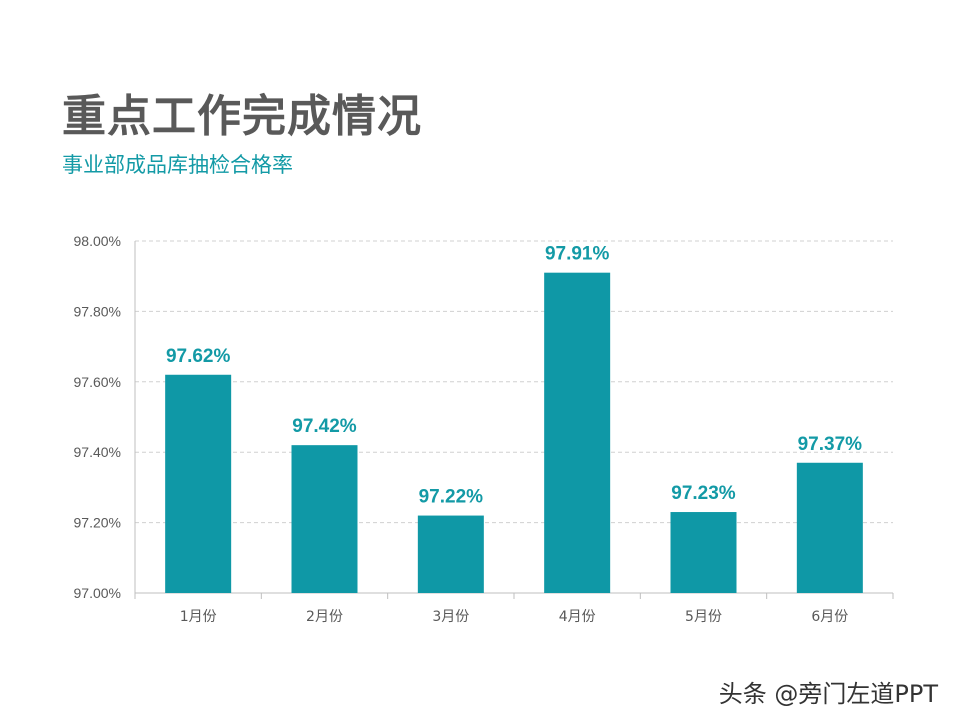  I want to click on data-label: 97.22%, so click(451, 497).